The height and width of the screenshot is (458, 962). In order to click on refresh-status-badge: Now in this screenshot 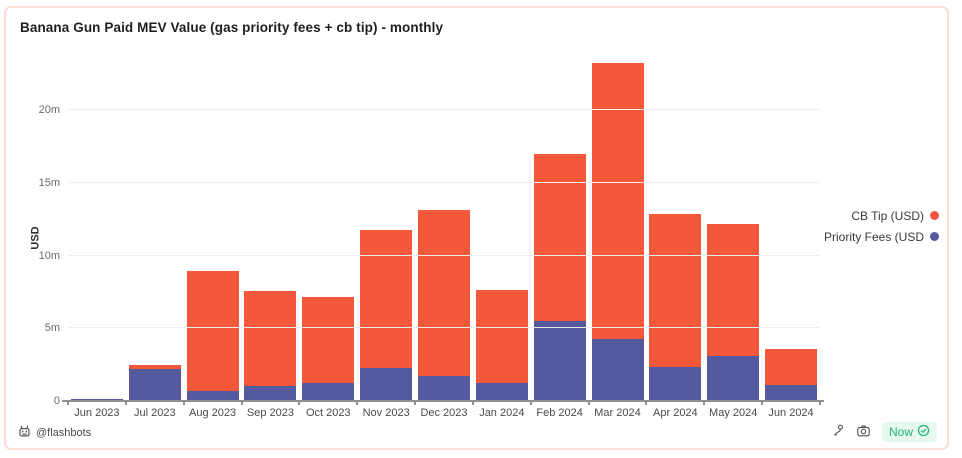, I will do `click(909, 432)`.